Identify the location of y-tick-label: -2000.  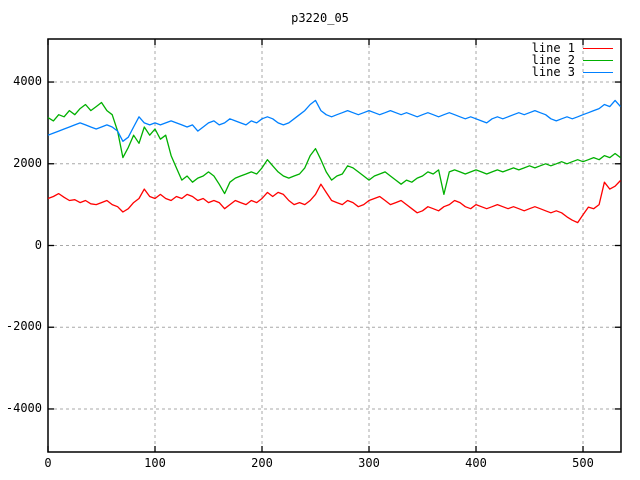
(23, 326).